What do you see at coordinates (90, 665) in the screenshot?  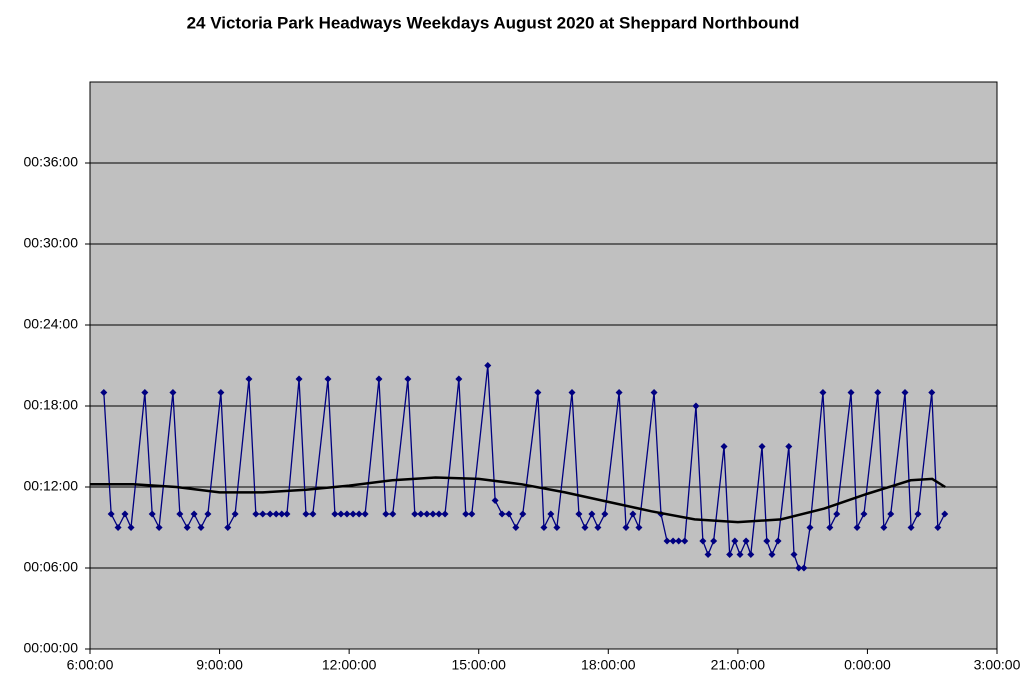 I see `x-tick-label: 6:00:00` at bounding box center [90, 665].